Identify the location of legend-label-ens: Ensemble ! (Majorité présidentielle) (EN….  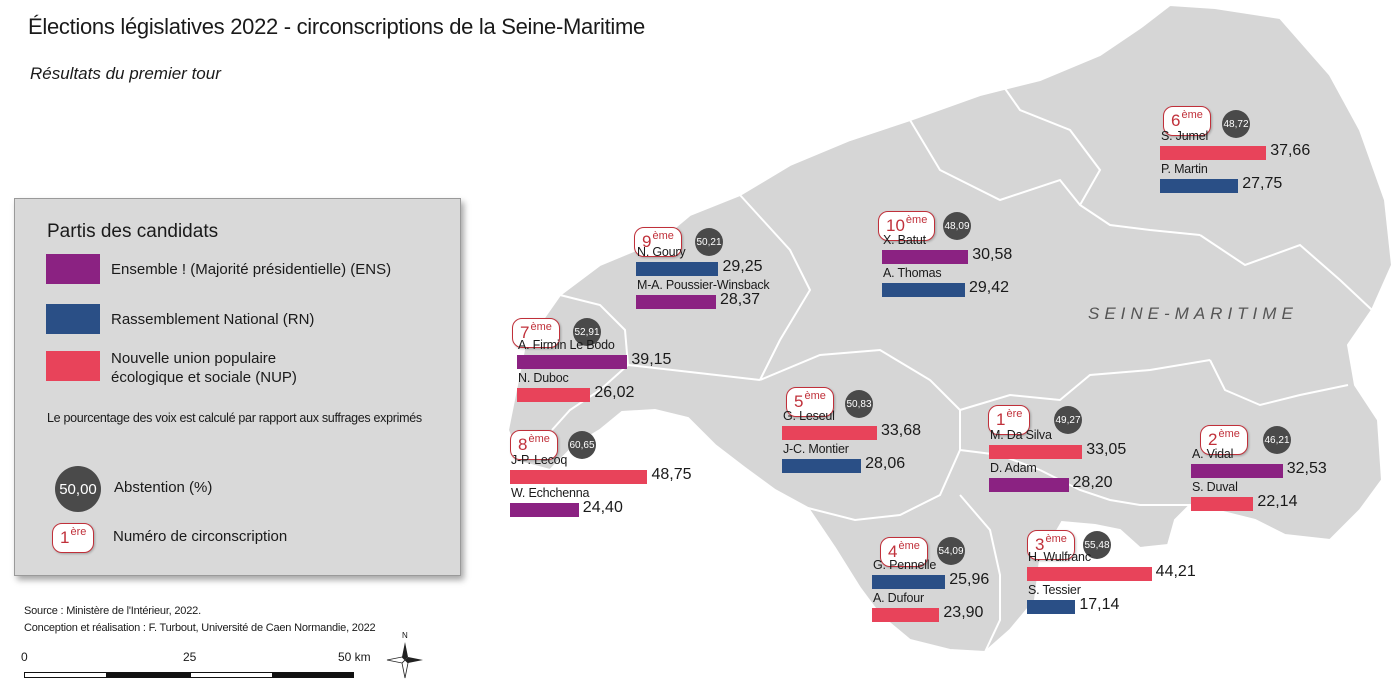
(251, 269).